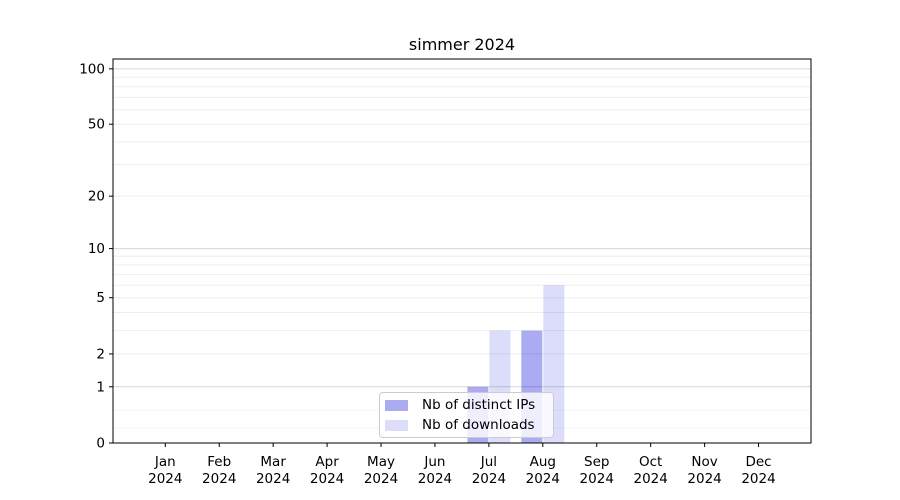  What do you see at coordinates (478, 425) in the screenshot?
I see `legend-label-downloads: Nb of downloads` at bounding box center [478, 425].